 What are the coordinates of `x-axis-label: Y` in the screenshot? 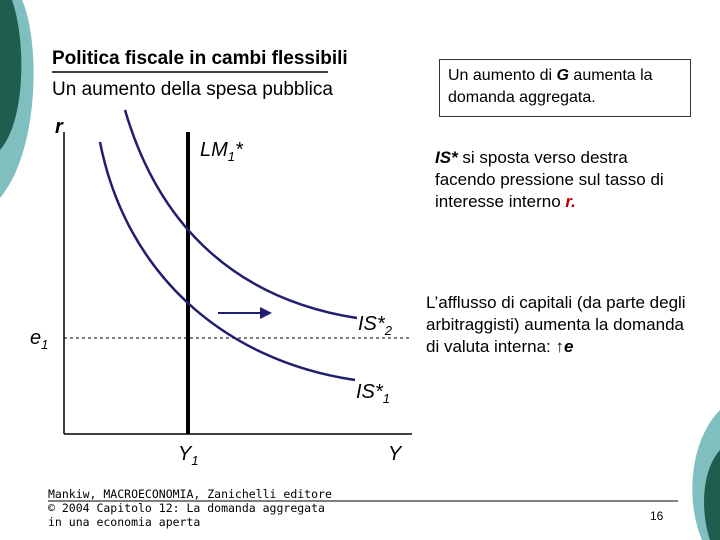 It's located at (395, 454).